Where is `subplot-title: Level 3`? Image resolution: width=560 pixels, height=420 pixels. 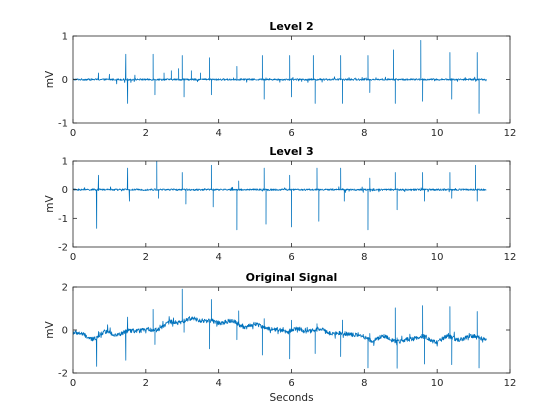
subplot-title: Level 3 is located at coordinates (291, 151).